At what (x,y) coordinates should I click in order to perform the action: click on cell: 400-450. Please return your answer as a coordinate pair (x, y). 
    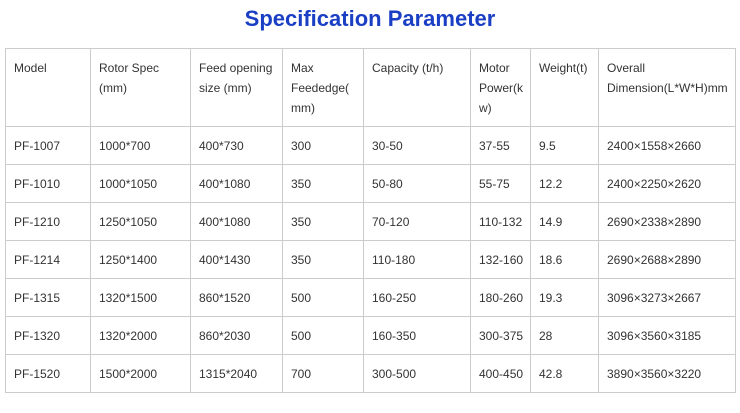
    Looking at the image, I should click on (500, 373).